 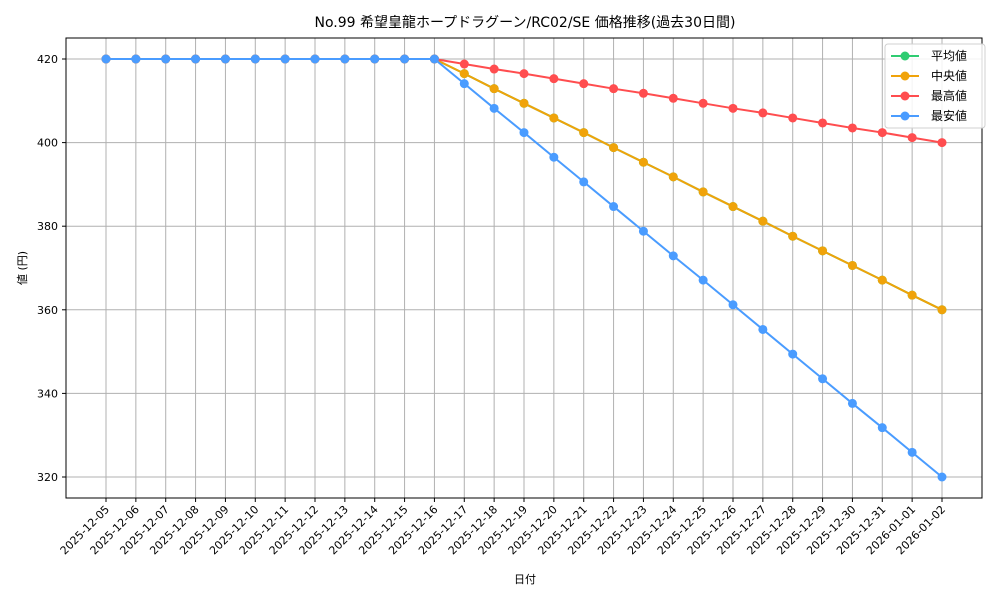 I want to click on y-axis-label: 値 (円), so click(x=22, y=268).